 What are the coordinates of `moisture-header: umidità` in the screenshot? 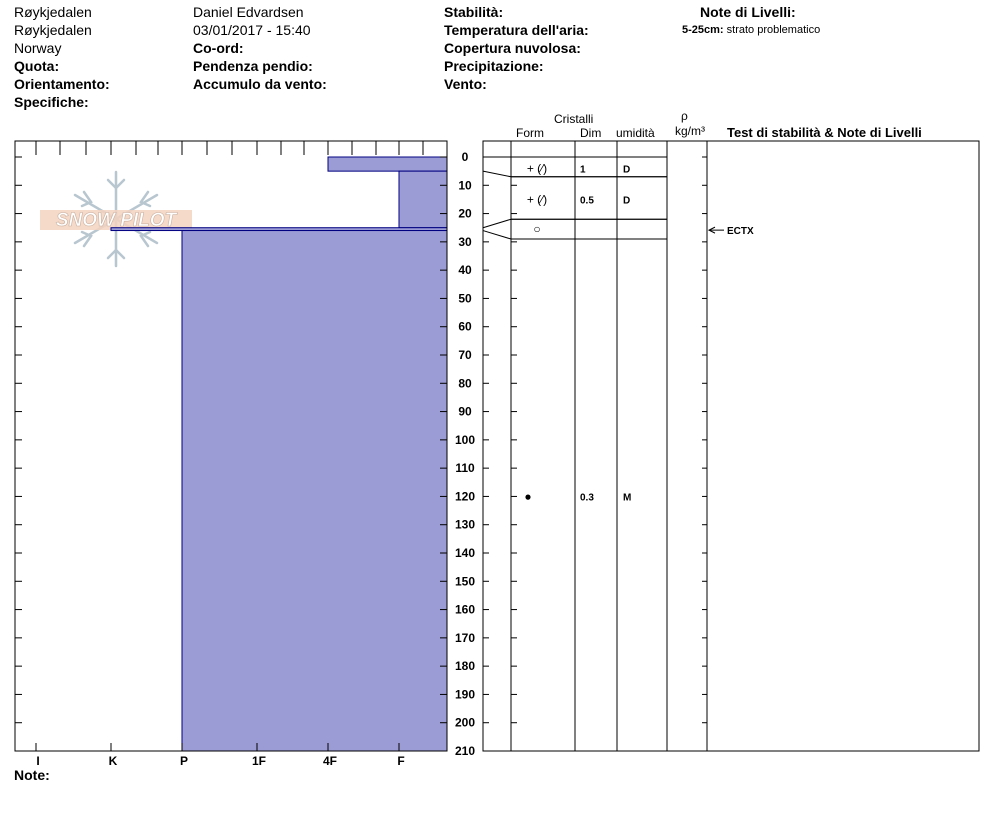 It's located at (635, 133).